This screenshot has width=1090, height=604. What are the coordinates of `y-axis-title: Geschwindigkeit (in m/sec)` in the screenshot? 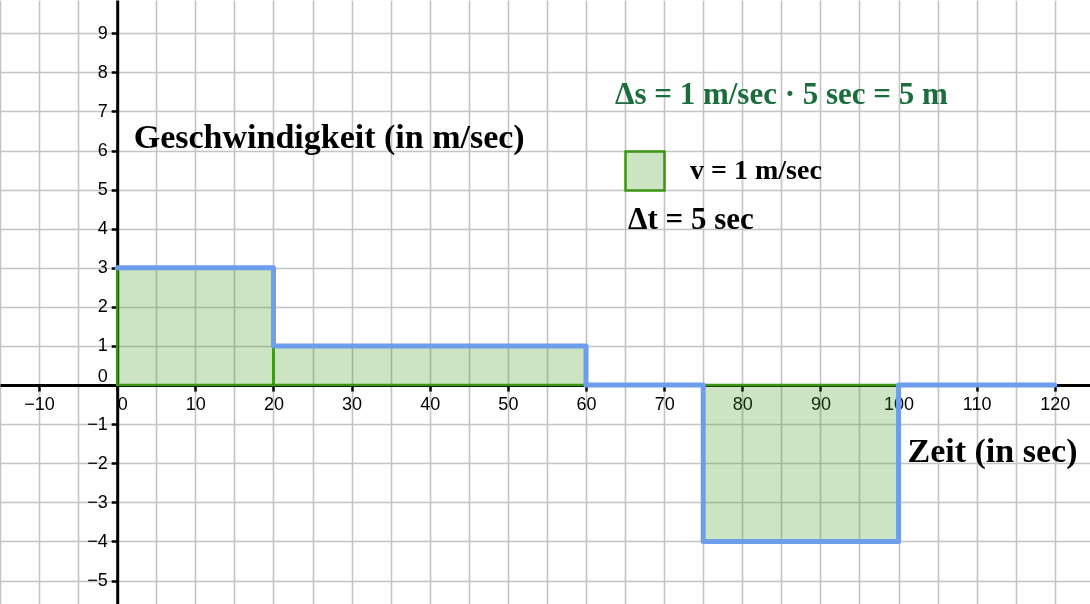 It's located at (329, 136).